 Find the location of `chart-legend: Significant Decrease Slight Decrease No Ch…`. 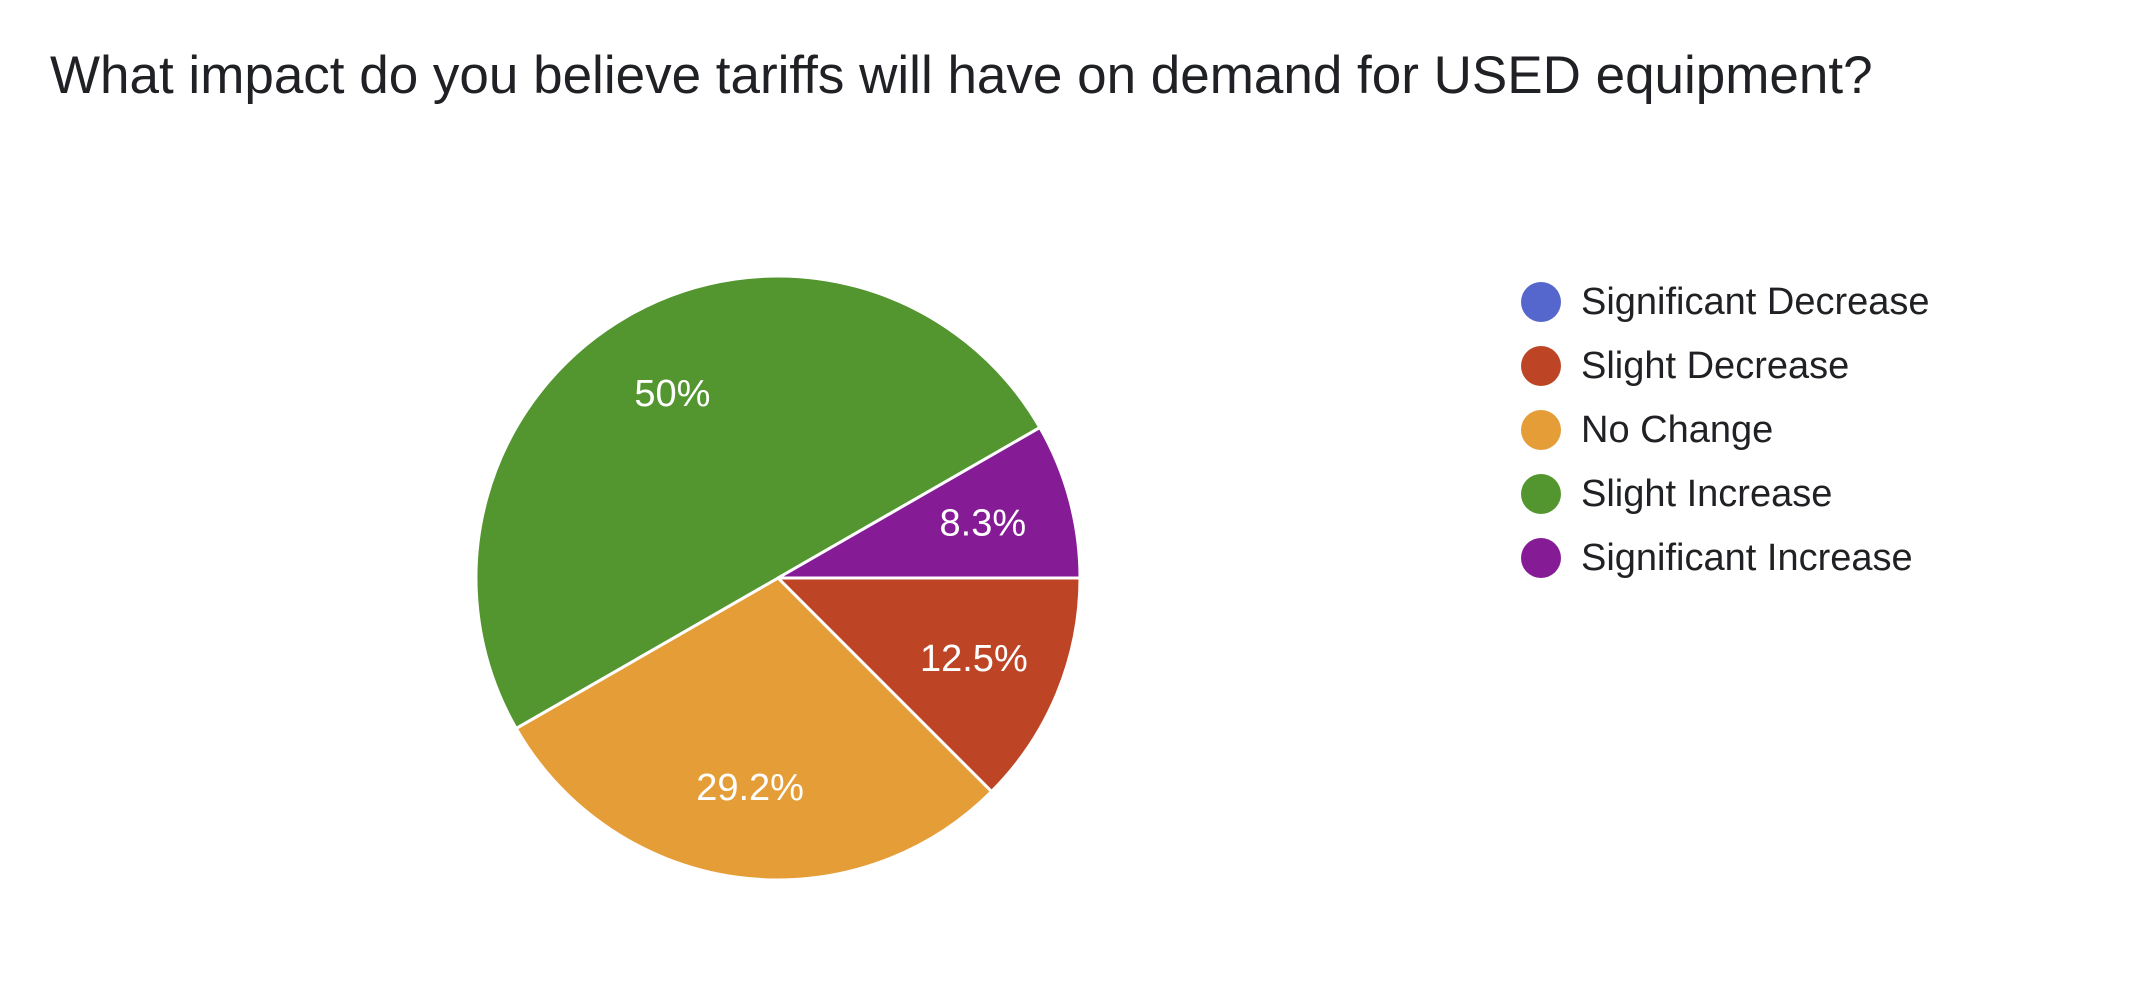

chart-legend: Significant Decrease Slight Decrease No Ch… is located at coordinates (1725, 430).